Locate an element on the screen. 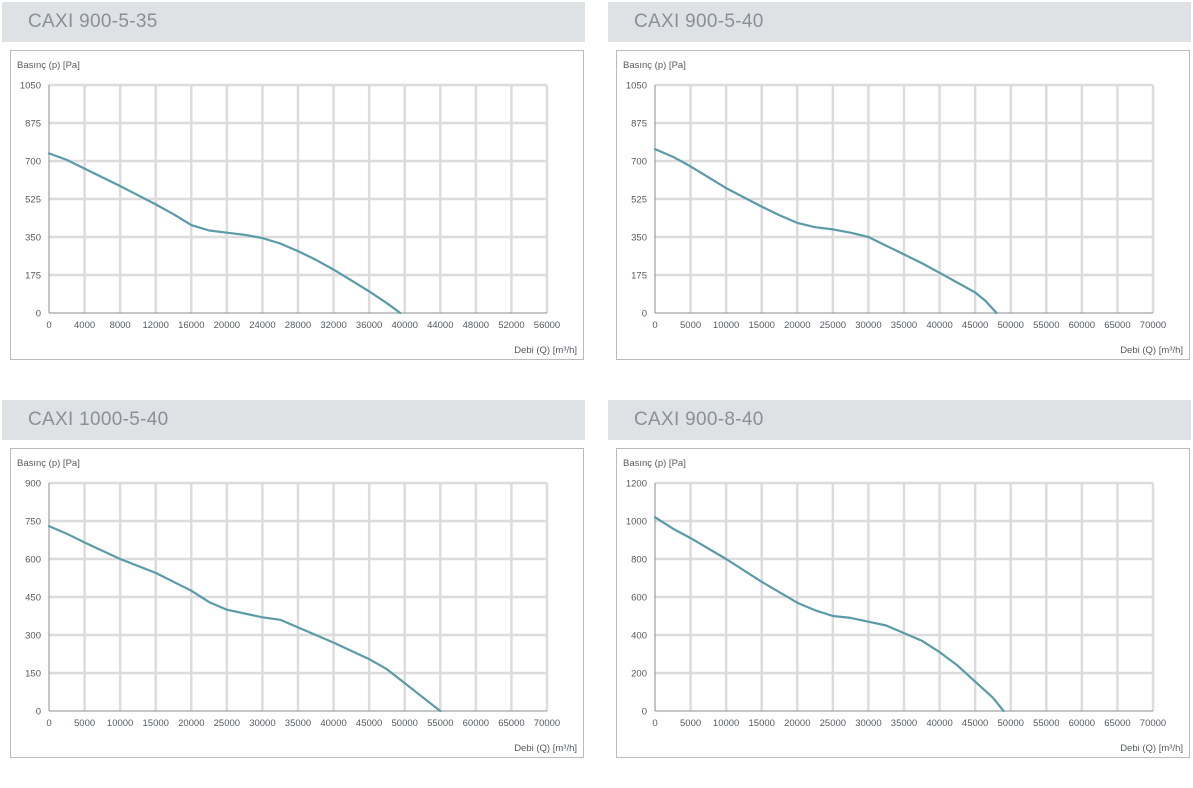 The image size is (1193, 788). x-tick-label: 28000 is located at coordinates (298, 325).